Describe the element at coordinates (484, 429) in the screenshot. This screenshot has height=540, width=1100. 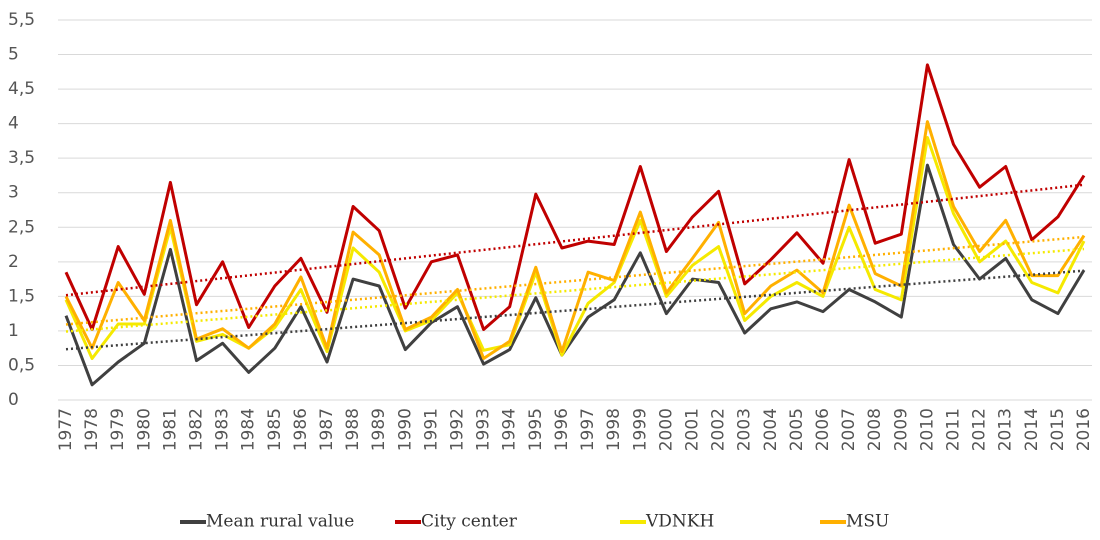
I see `x-tick-label: 1993` at that location.